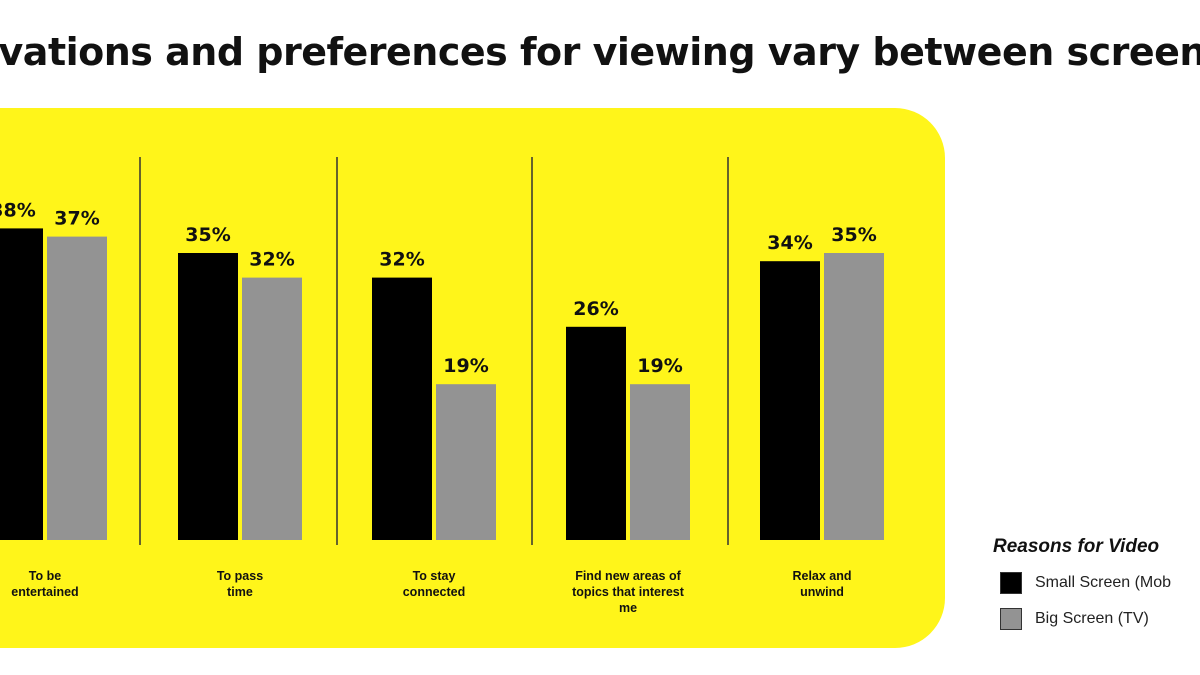 Image resolution: width=1200 pixels, height=675 pixels. Describe the element at coordinates (240, 576) in the screenshot. I see `category-label: To pass` at that location.